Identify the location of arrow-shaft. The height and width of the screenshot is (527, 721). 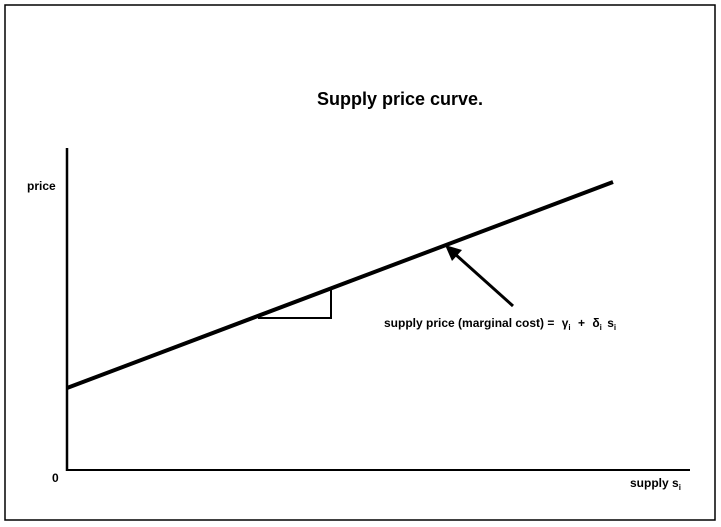
(484, 280).